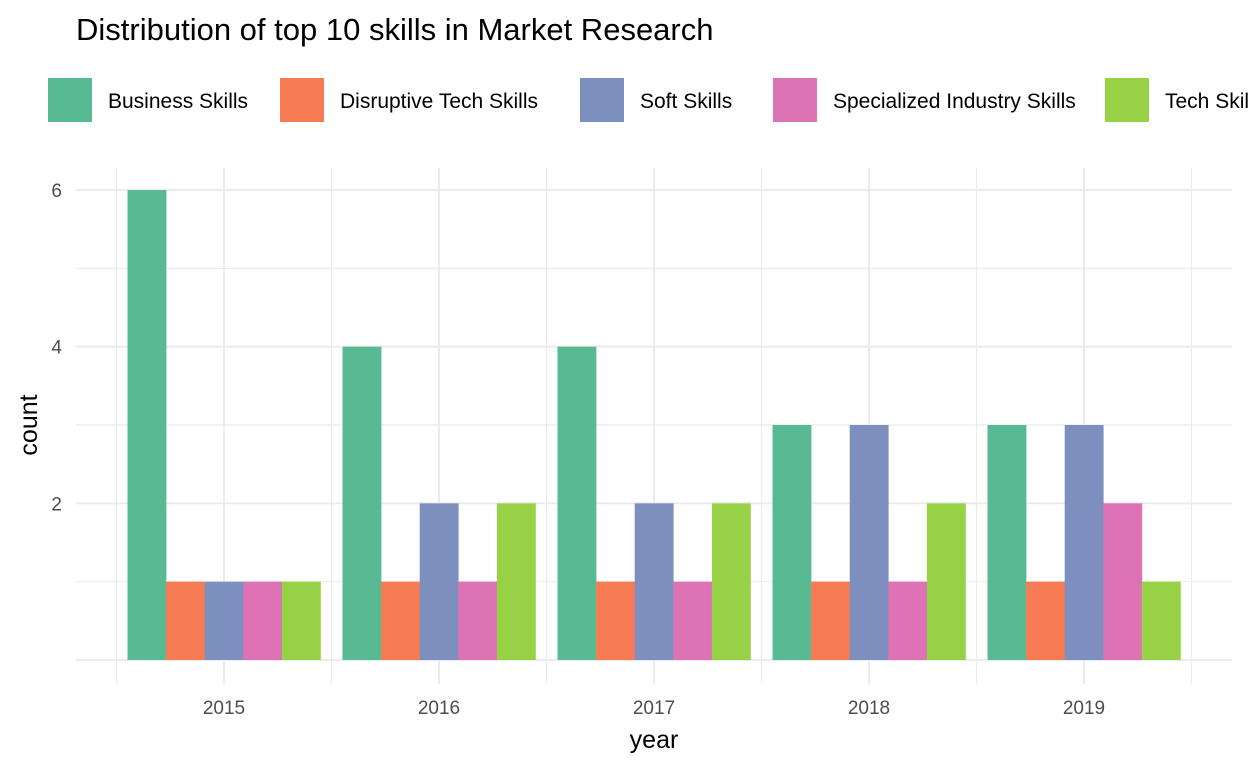  I want to click on legend-label: Soft Skills, so click(686, 101).